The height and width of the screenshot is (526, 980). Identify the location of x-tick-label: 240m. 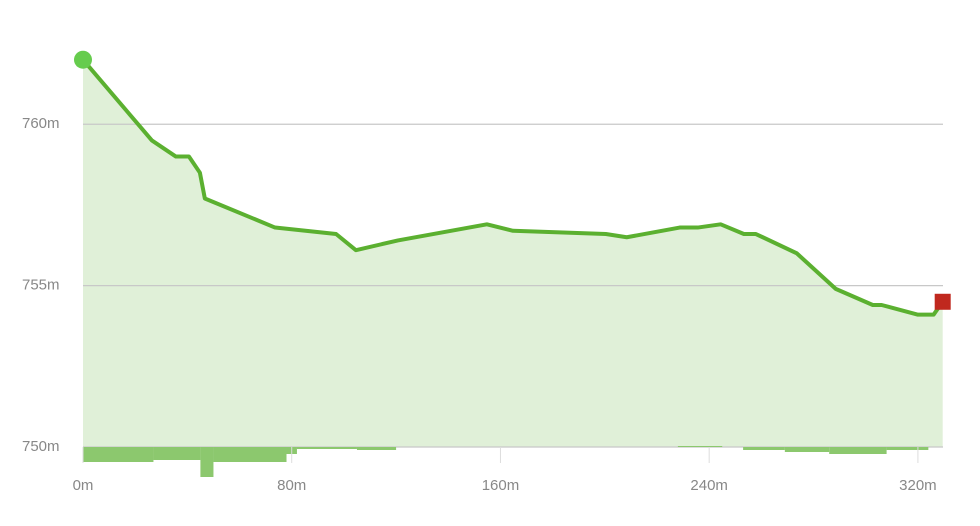
(709, 485).